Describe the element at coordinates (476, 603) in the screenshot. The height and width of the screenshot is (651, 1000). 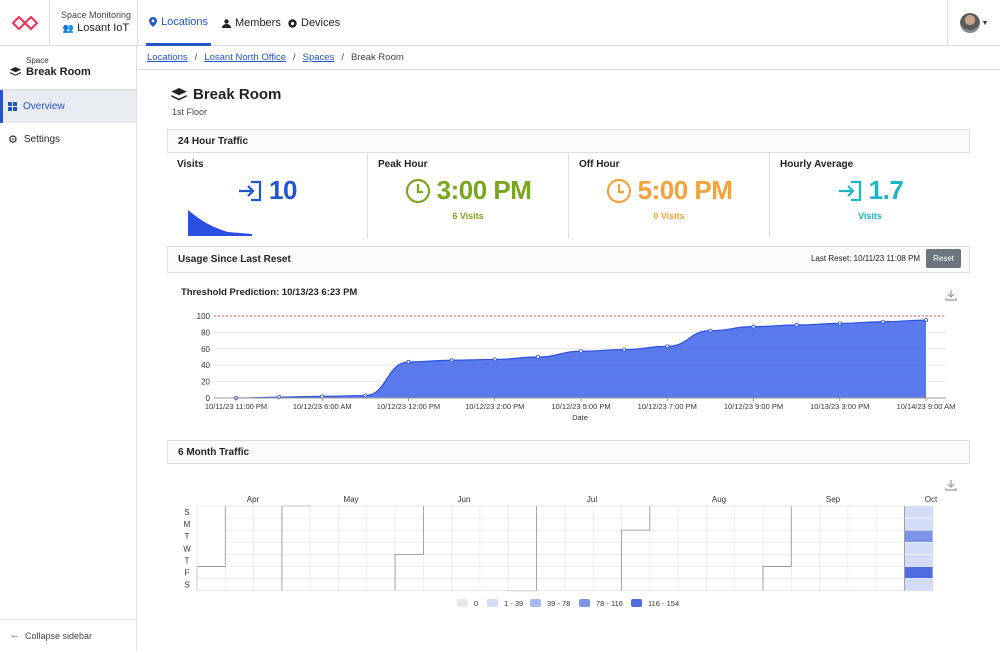
I see `legend-label: 0` at that location.